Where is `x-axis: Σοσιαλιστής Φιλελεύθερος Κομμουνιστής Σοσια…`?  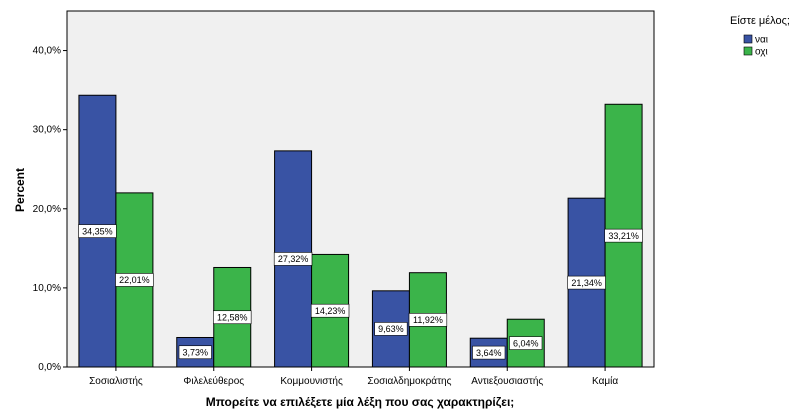
x-axis: Σοσιαλιστής Φιλελεύθερος Κομμουνιστής Σοσια… is located at coordinates (353, 377).